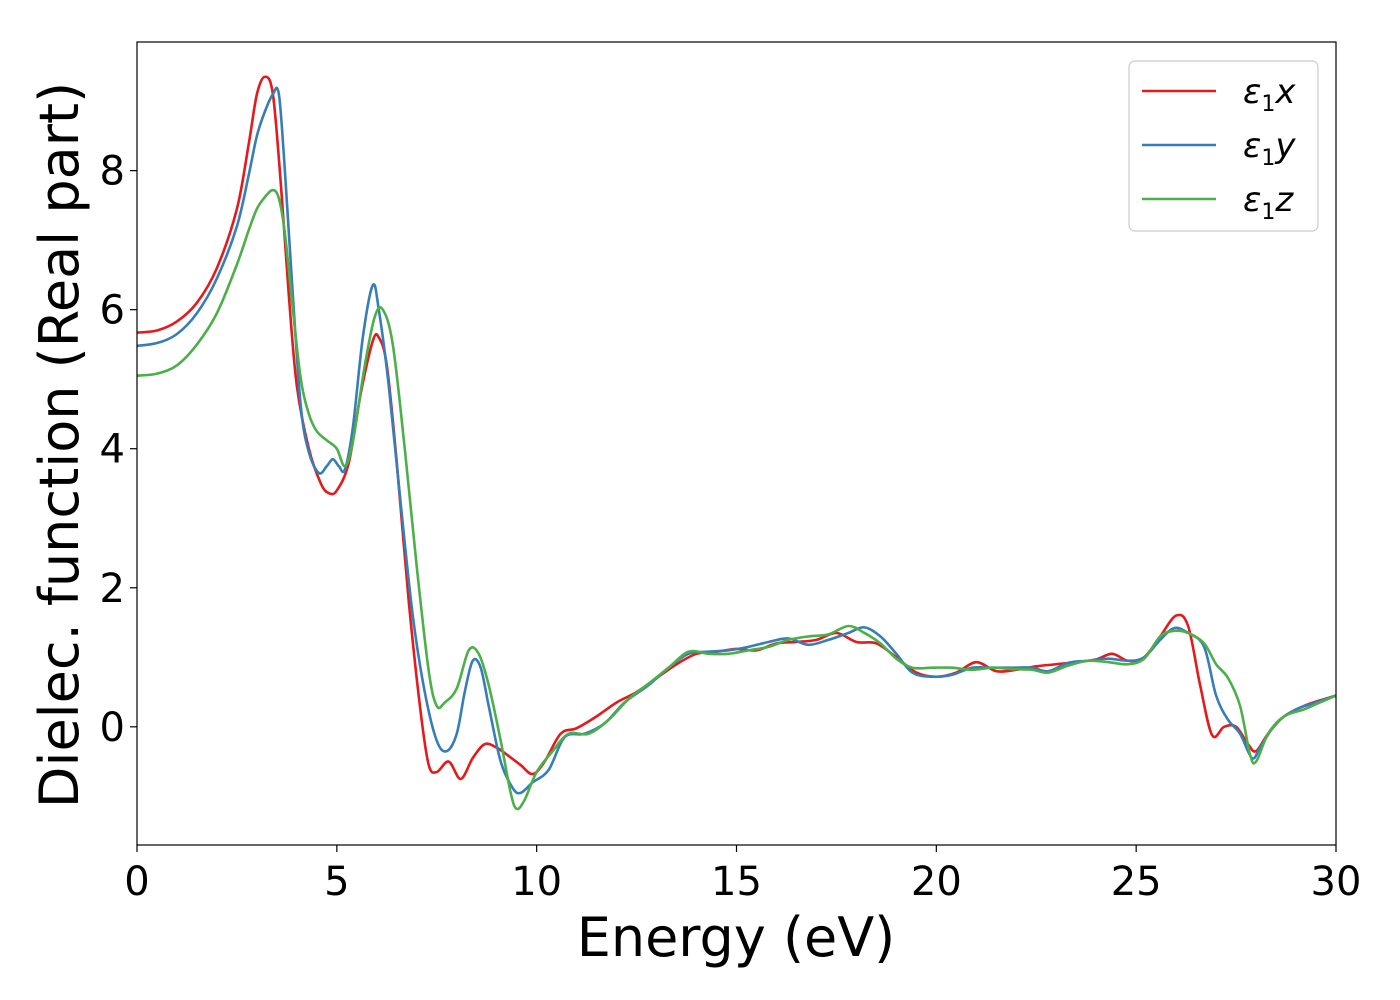 The width and height of the screenshot is (1400, 1000). Describe the element at coordinates (736, 882) in the screenshot. I see `x-tick-label: 15` at that location.